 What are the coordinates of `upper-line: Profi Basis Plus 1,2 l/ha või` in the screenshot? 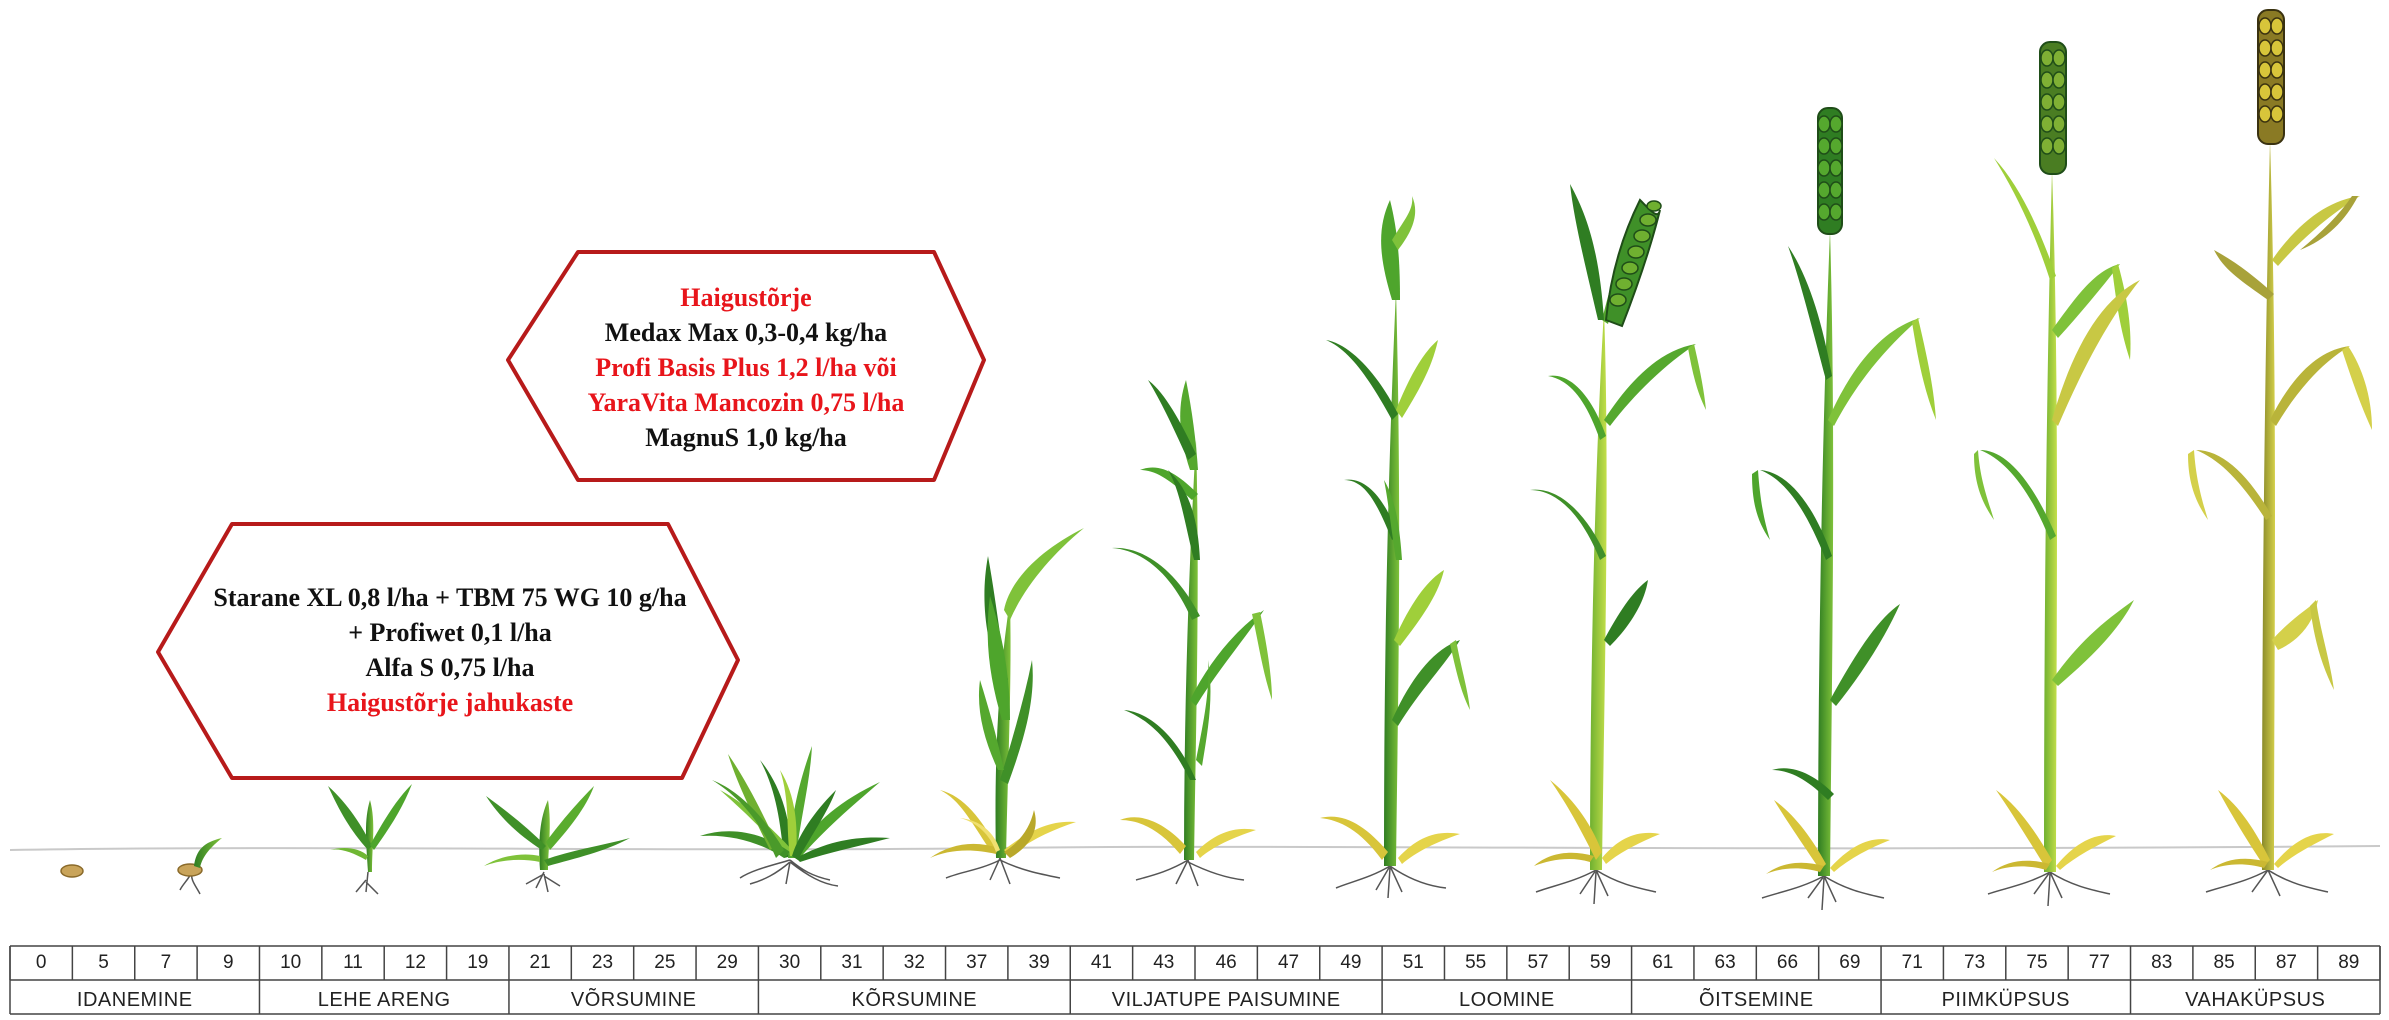 It's located at (746, 367).